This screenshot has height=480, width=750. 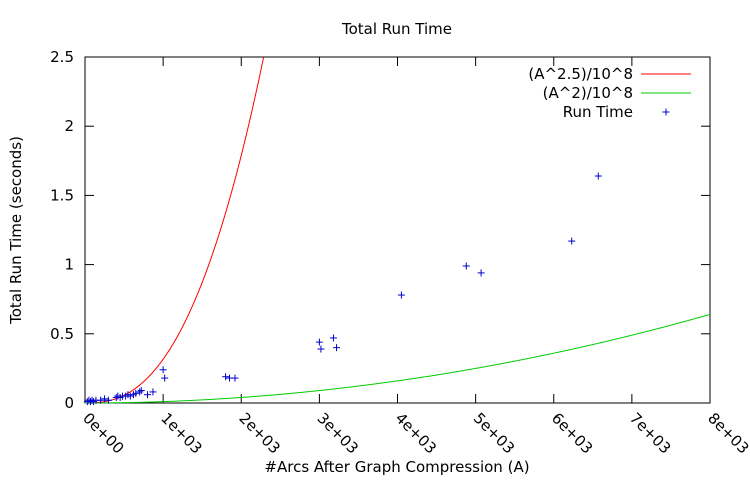 What do you see at coordinates (338, 433) in the screenshot?
I see `x-tick-label: 3e+03` at bounding box center [338, 433].